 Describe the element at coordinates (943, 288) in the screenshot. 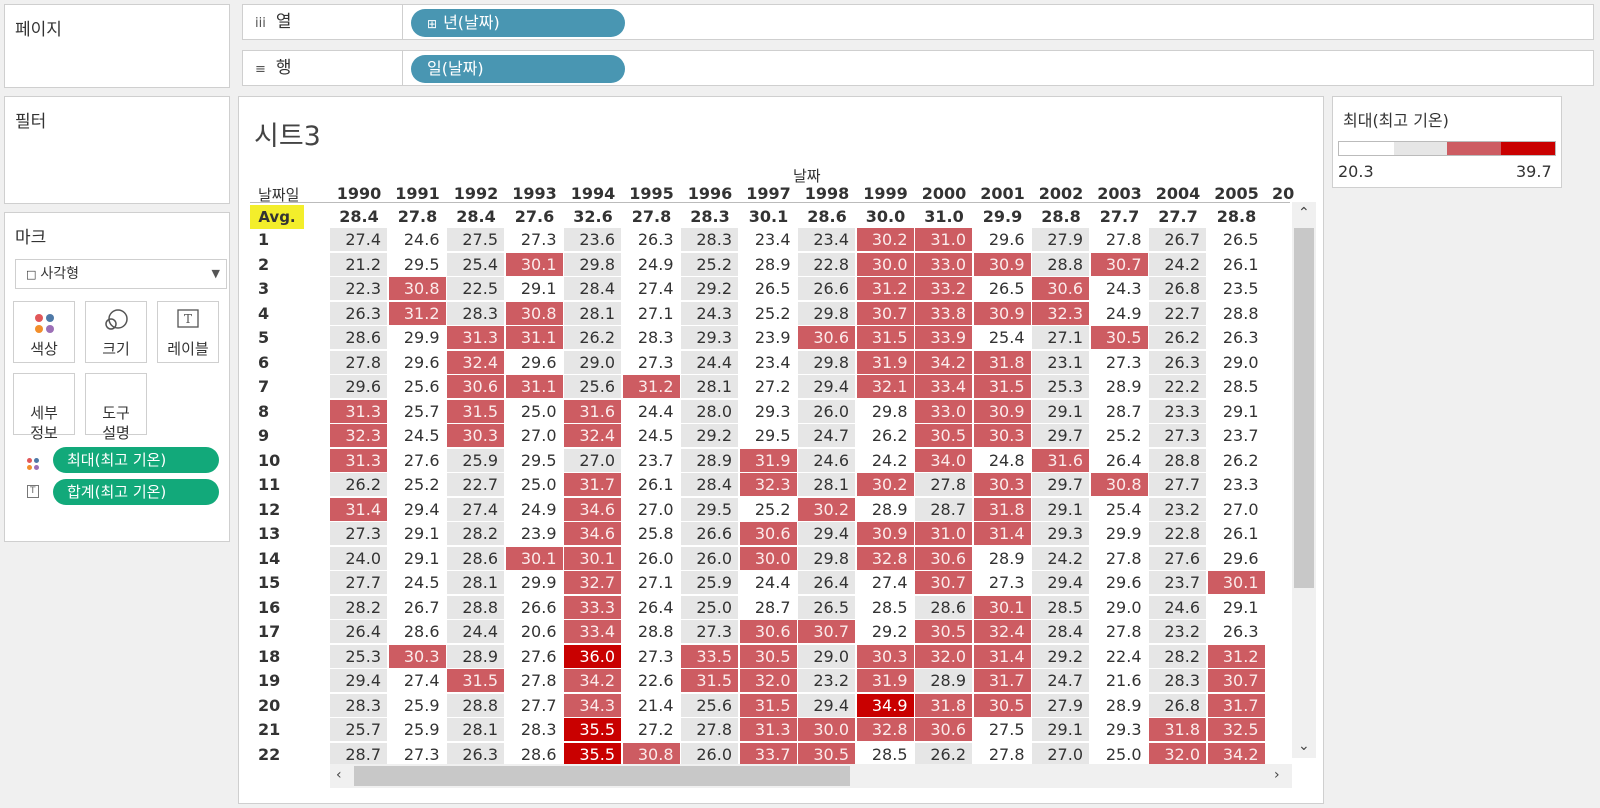

I see `heatmap-cell: 33.2` at that location.